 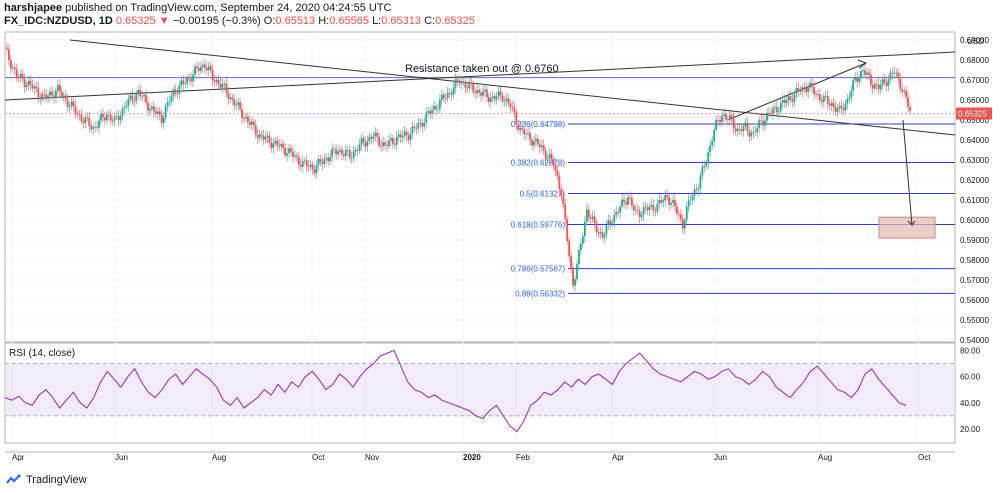 What do you see at coordinates (974, 140) in the screenshot?
I see `price-tick-label: 0.64000` at bounding box center [974, 140].